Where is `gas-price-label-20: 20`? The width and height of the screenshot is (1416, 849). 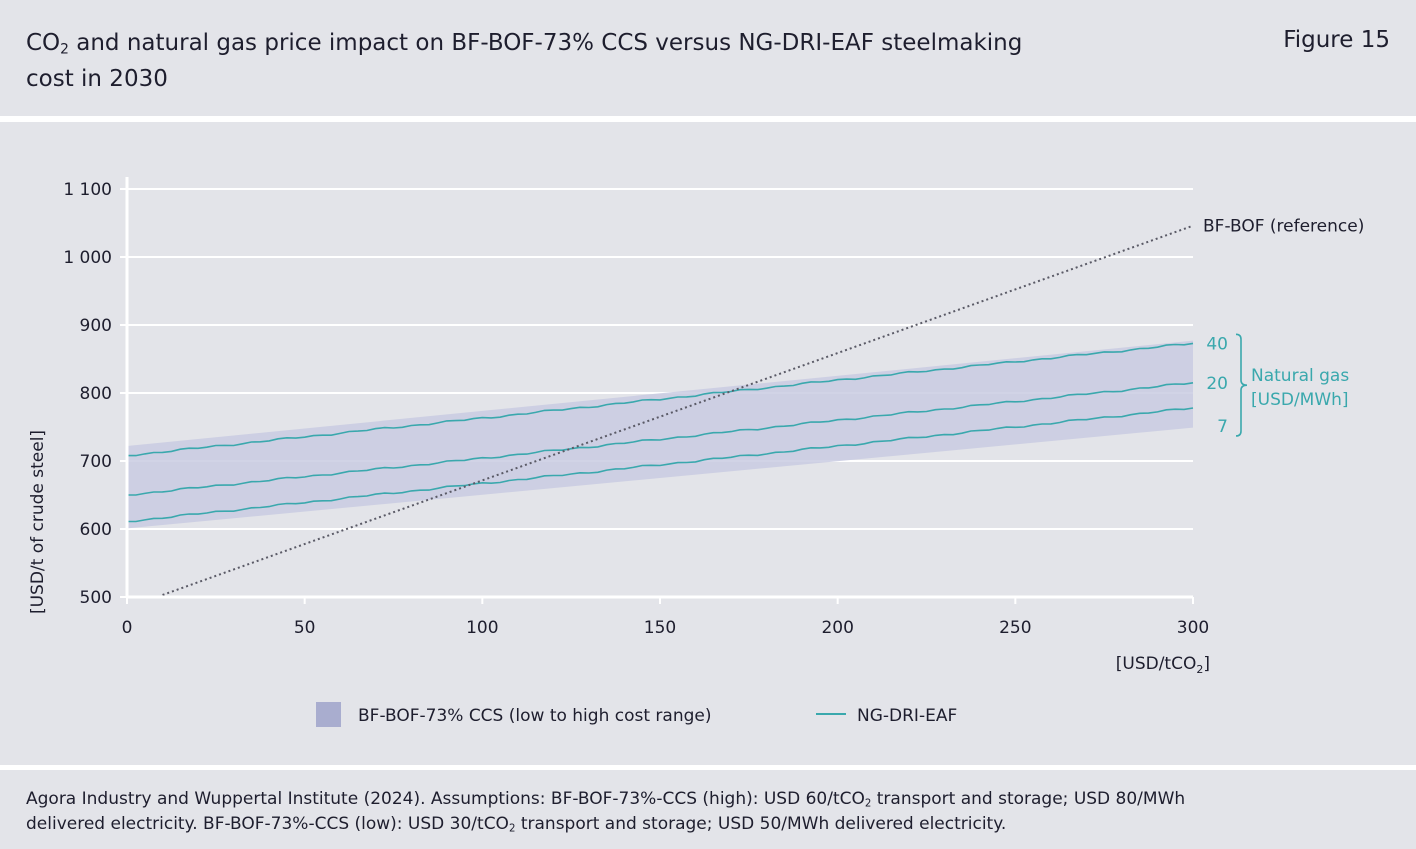 gas-price-label-20: 20 is located at coordinates (1217, 384).